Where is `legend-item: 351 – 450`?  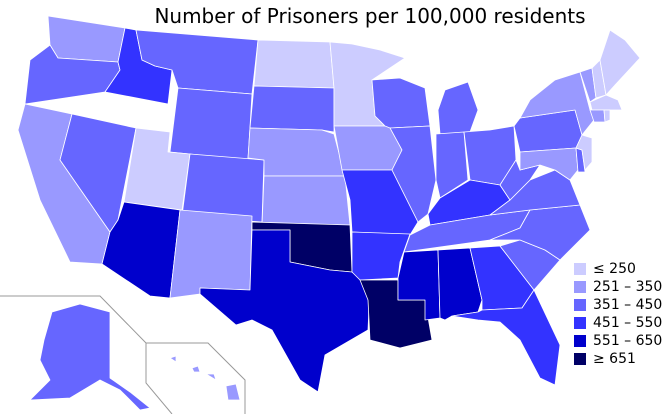
legend-item: 351 – 450 is located at coordinates (618, 305).